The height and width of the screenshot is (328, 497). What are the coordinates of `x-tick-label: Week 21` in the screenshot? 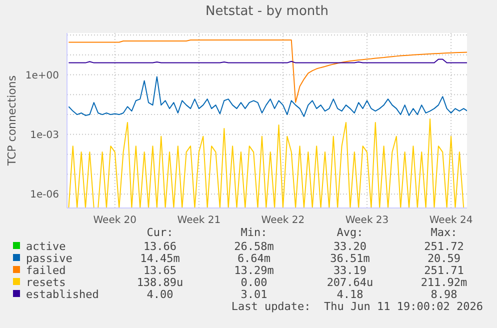 It's located at (199, 220).